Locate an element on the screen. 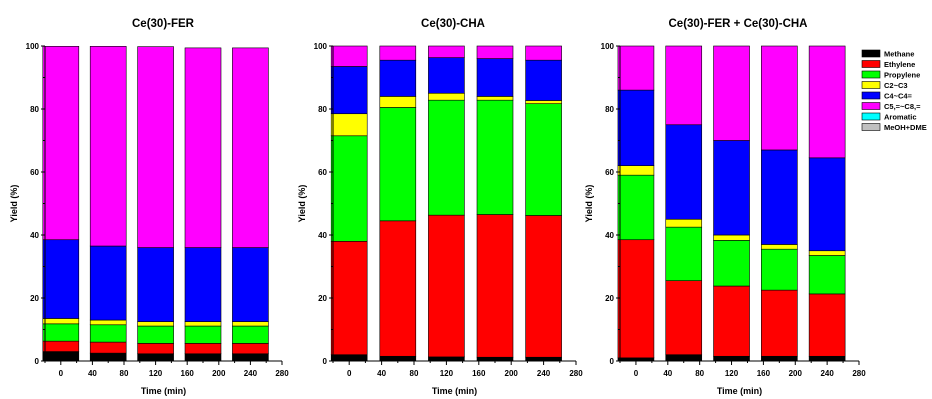  legend-swatch-C5C8 is located at coordinates (871, 106).